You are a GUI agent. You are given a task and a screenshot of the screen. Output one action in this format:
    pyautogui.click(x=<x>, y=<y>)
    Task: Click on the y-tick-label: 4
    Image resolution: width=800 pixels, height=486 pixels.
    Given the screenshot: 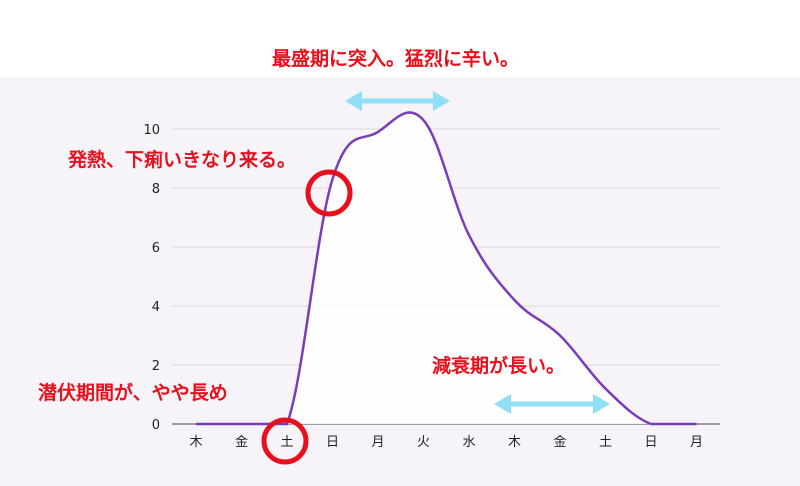 What is the action you would take?
    pyautogui.click(x=156, y=307)
    